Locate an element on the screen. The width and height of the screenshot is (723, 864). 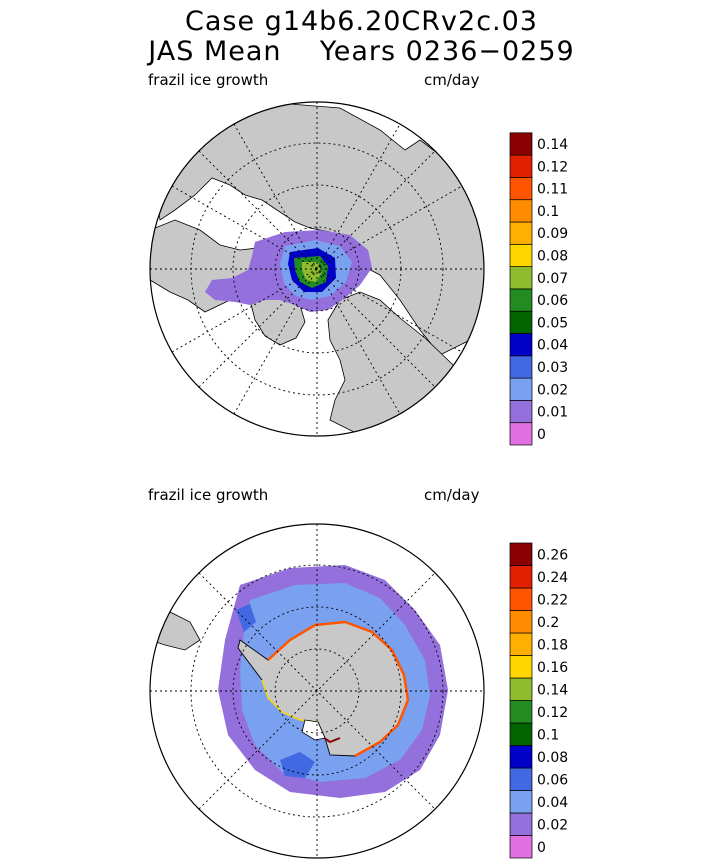
period-title: JAS Mean Years 0236−0259 is located at coordinates (361, 51).